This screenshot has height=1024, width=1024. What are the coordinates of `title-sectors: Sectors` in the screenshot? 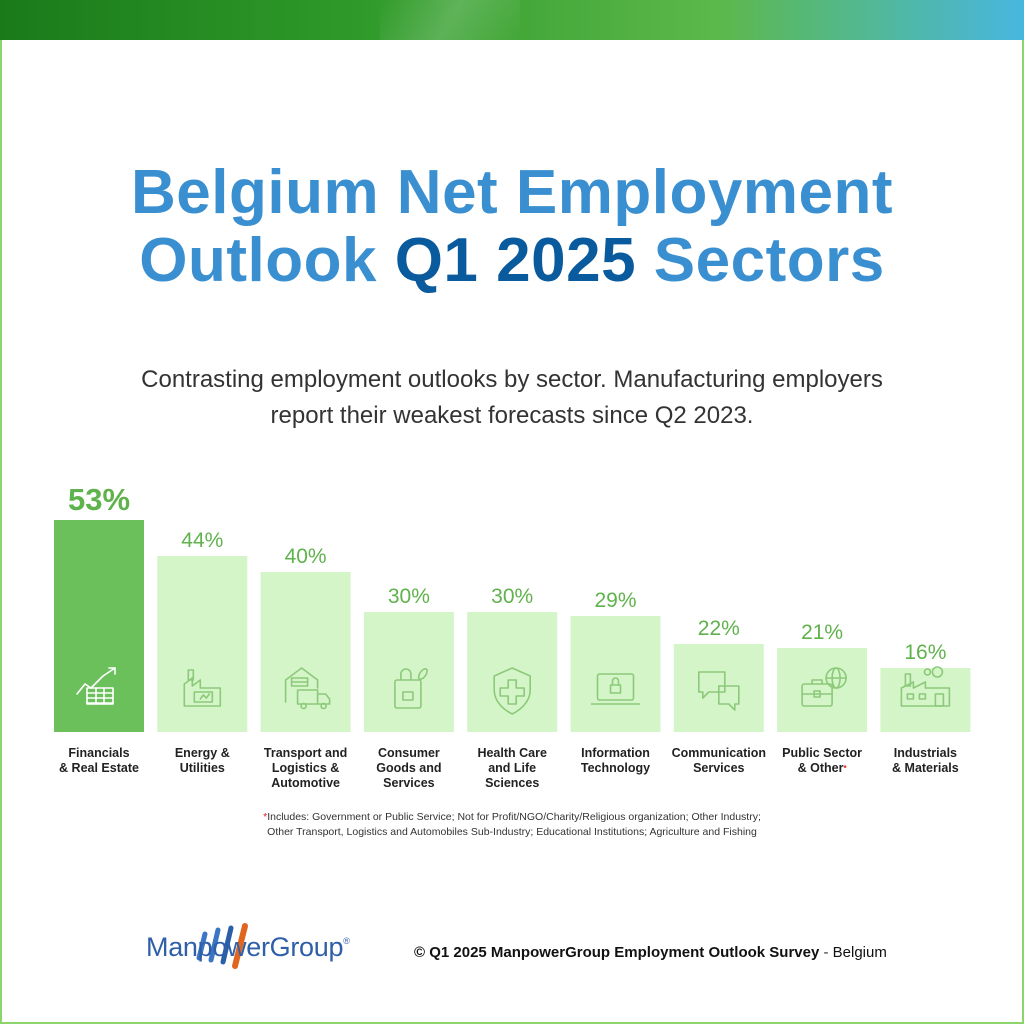 It's located at (760, 260).